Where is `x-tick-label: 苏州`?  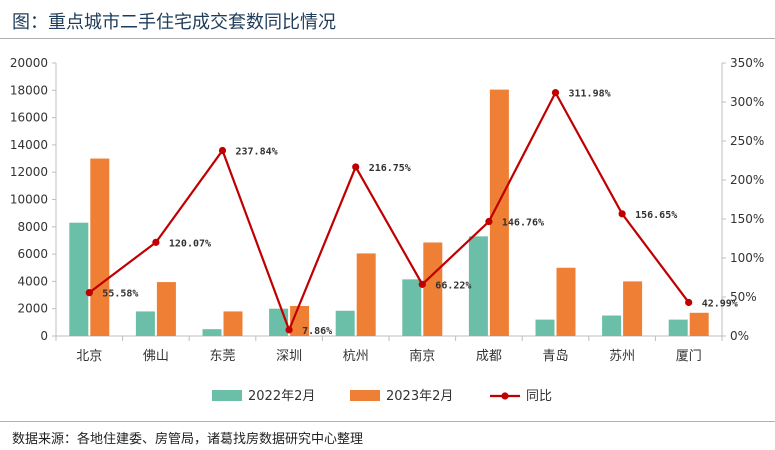 x-tick-label: 苏州 is located at coordinates (622, 356).